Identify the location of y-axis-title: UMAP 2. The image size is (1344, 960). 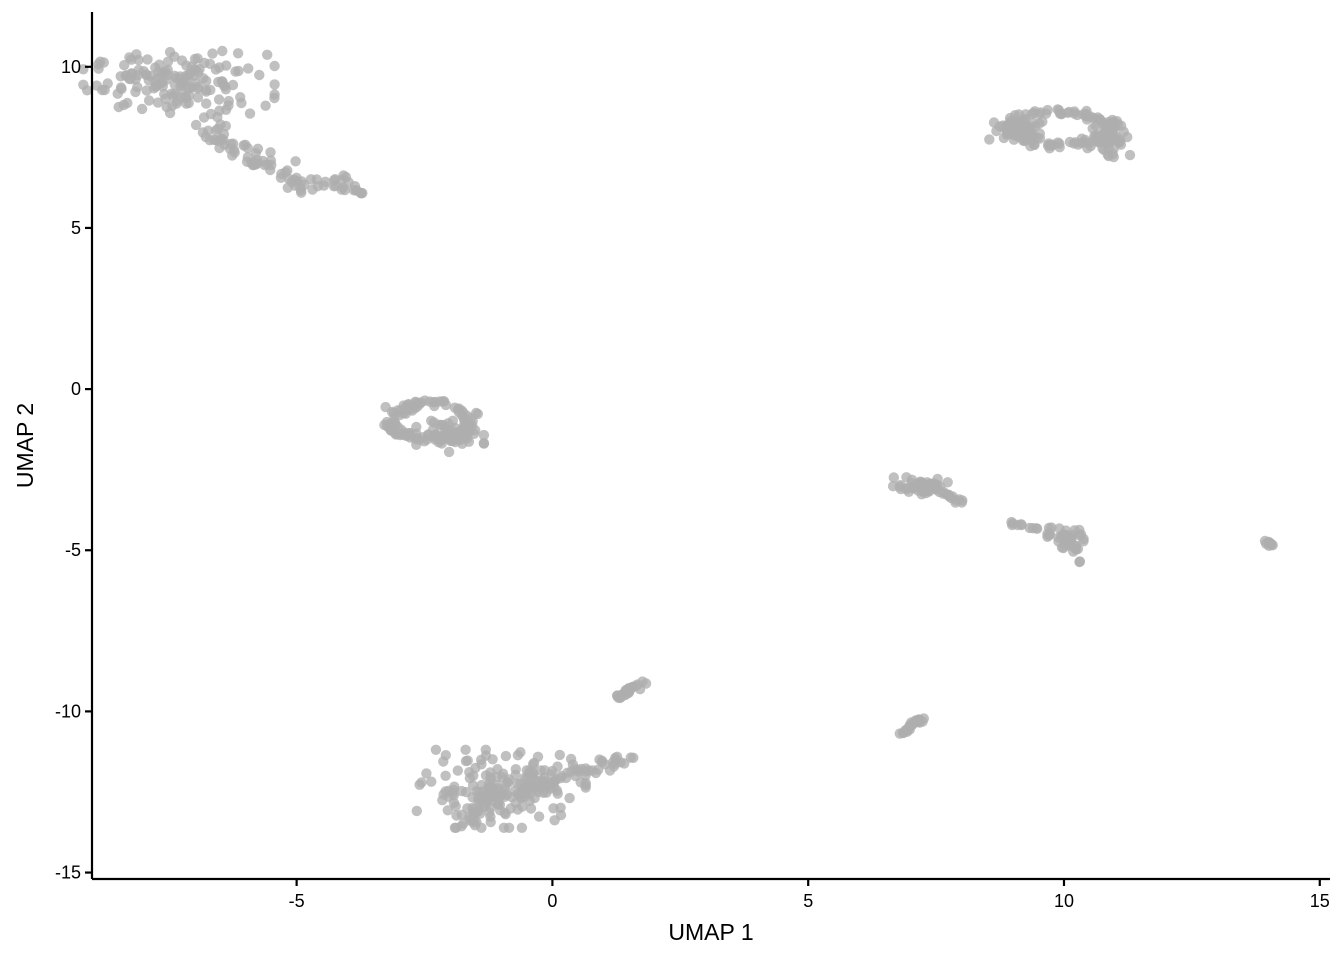
(25, 445).